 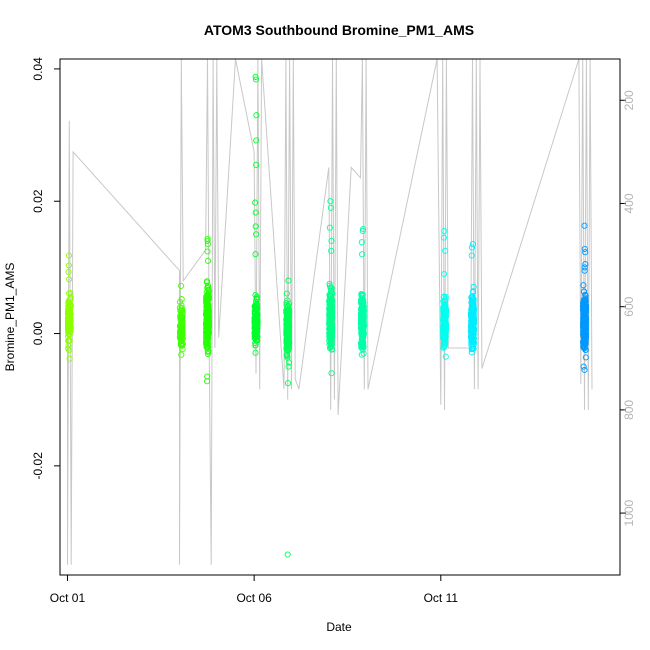 What do you see at coordinates (38, 201) in the screenshot?
I see `y-tick-label: 0.02` at bounding box center [38, 201].